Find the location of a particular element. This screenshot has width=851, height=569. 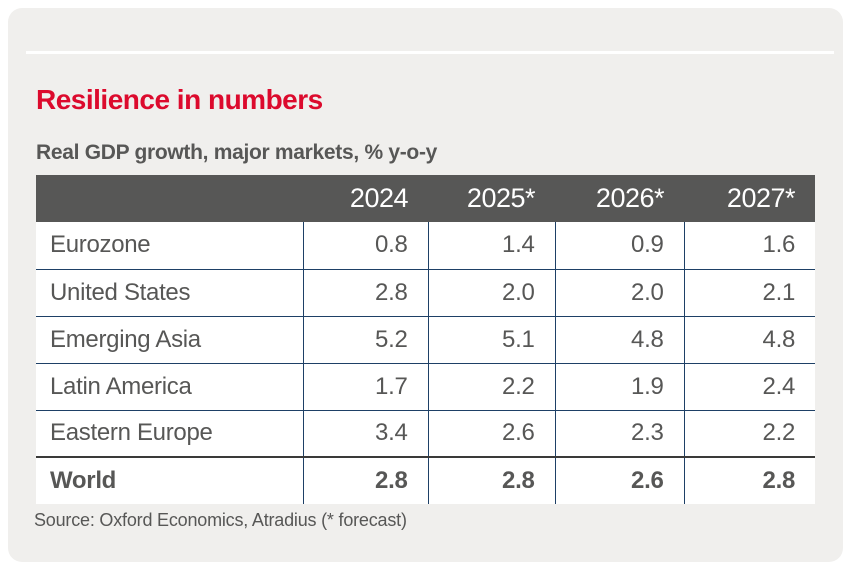

table-row-eurozone: Eurozone 0.8 1.4 0.9 1.6 is located at coordinates (425, 245).